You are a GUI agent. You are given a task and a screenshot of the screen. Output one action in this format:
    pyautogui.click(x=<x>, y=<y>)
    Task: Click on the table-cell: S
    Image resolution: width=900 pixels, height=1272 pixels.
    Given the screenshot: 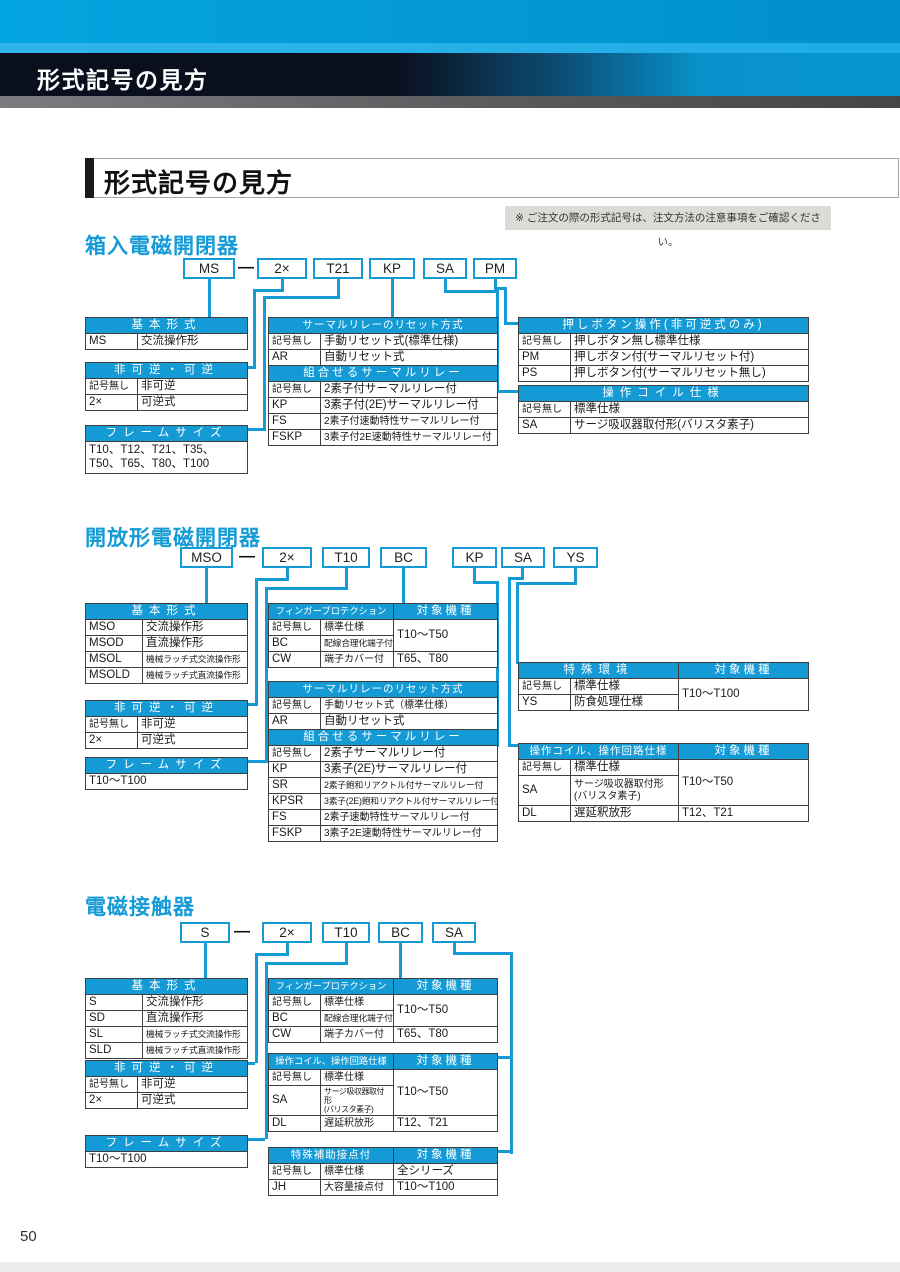 What is the action you would take?
    pyautogui.click(x=114, y=1002)
    